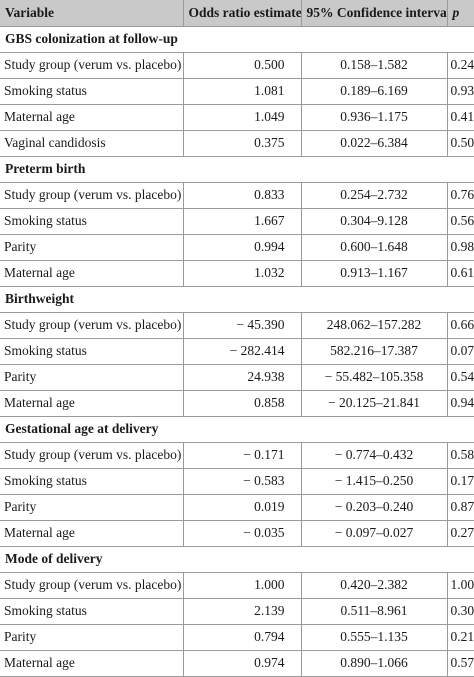 The height and width of the screenshot is (677, 474). Describe the element at coordinates (460, 455) in the screenshot. I see `p-value-cell: 0.58` at that location.